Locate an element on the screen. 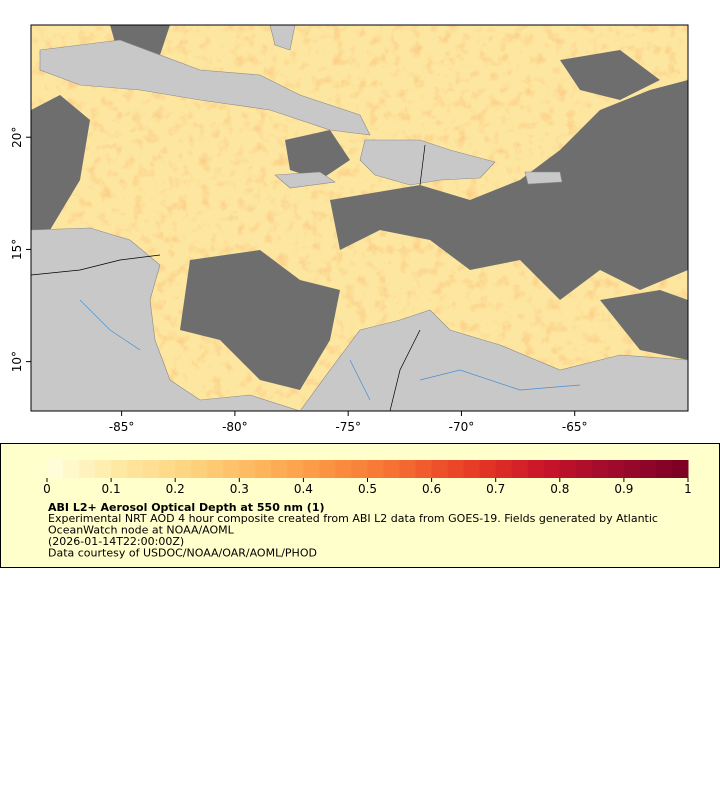 This screenshot has height=804, width=720. colorbar-tick-label: 0.1 is located at coordinates (111, 489).